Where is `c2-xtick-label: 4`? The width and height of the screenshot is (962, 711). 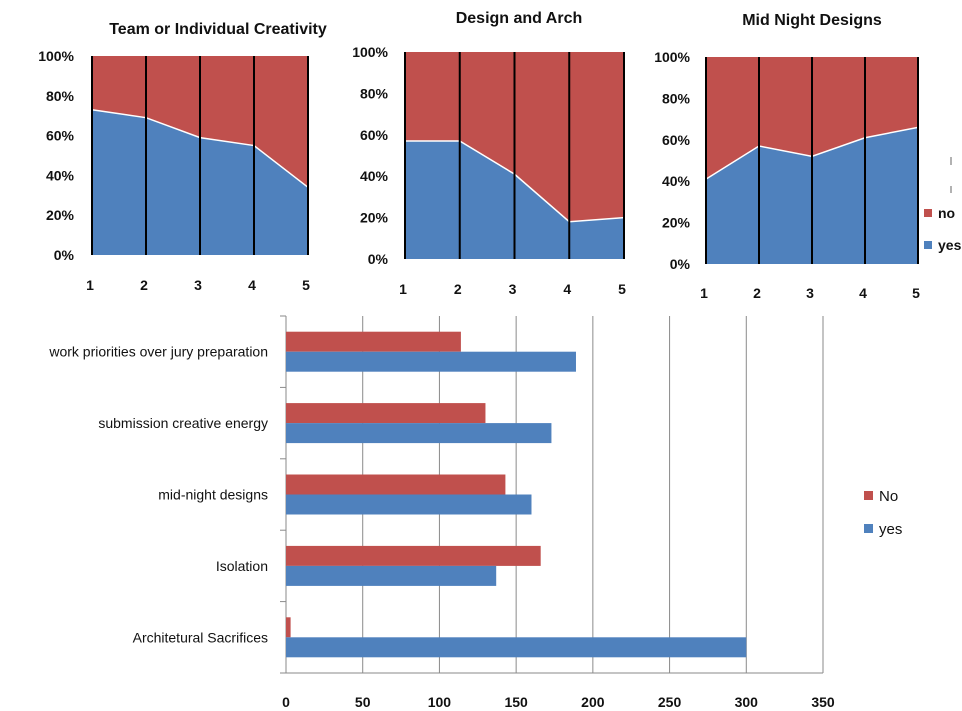
c2-xtick-label: 4 is located at coordinates (567, 289).